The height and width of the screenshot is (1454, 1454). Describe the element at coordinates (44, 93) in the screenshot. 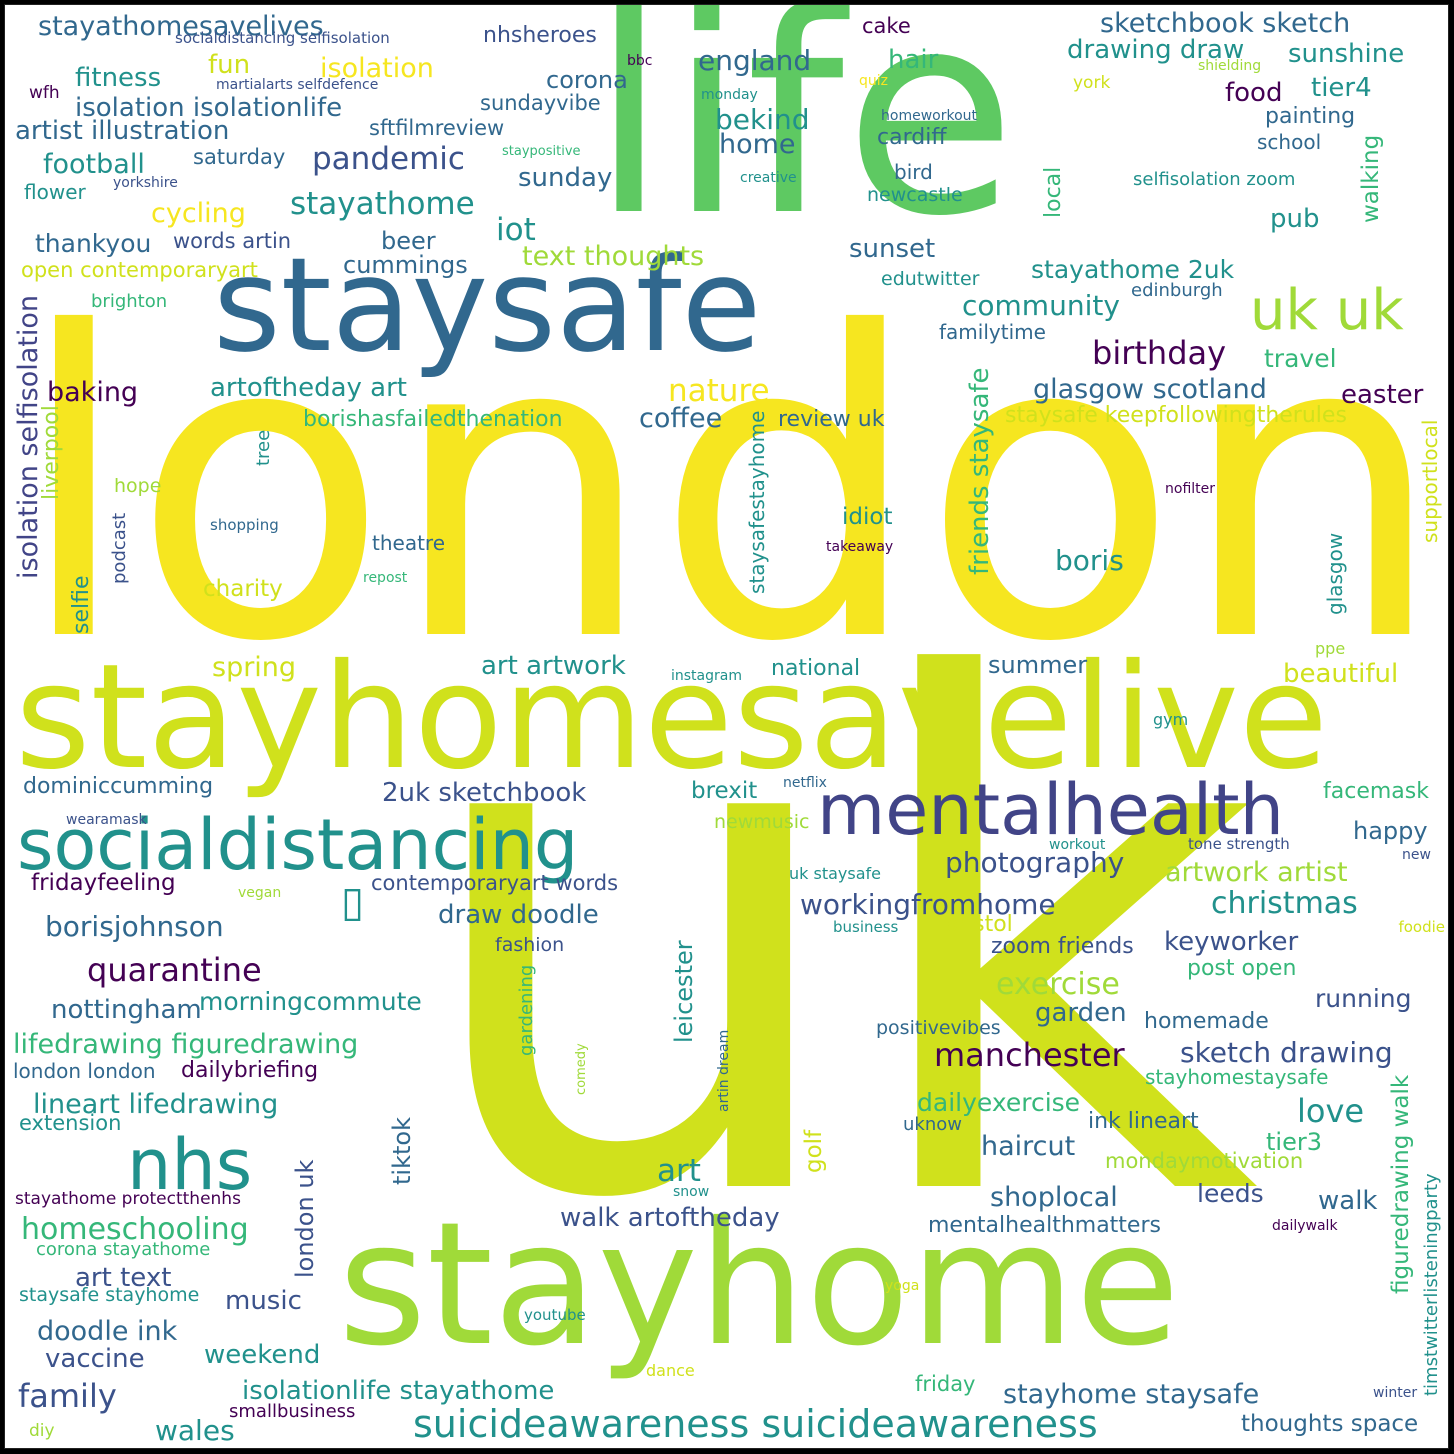

I see `word-wfh: wfh` at that location.